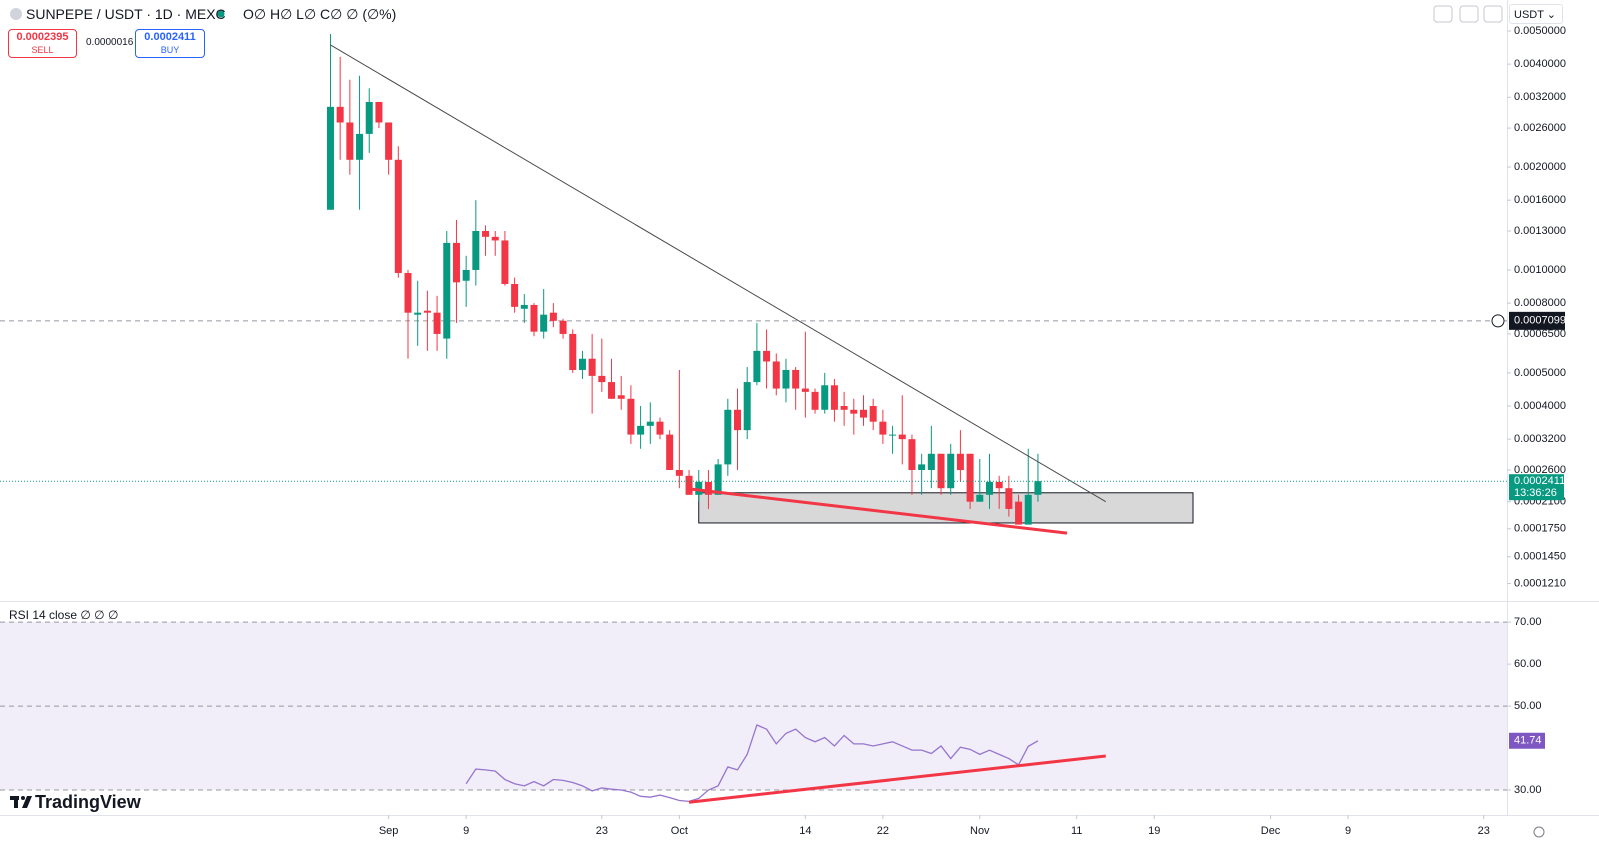  Describe the element at coordinates (1535, 493) in the screenshot. I see `countdown: 13:36:26` at that location.